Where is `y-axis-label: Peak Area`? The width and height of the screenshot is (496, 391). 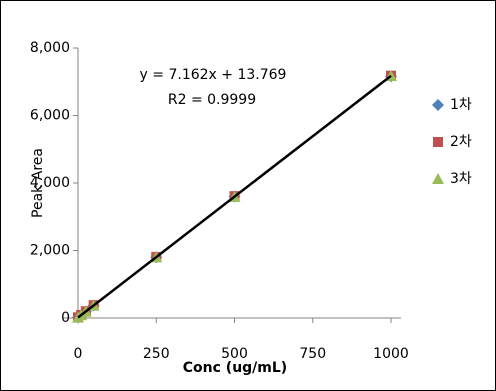
y-axis-label: Peak Area is located at coordinates (38, 183).